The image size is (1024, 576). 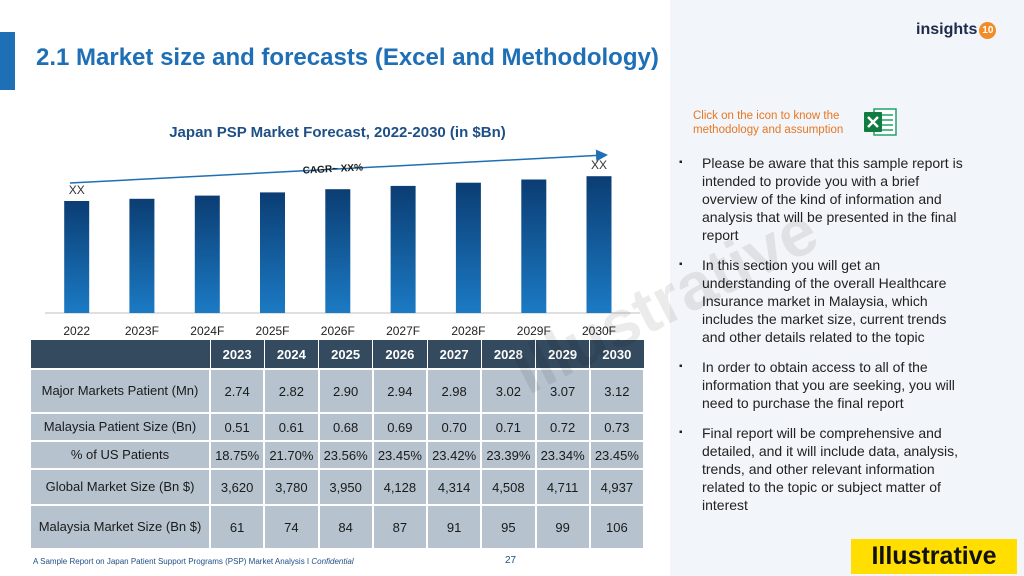 What do you see at coordinates (617, 427) in the screenshot?
I see `table-cell: 0.73` at bounding box center [617, 427].